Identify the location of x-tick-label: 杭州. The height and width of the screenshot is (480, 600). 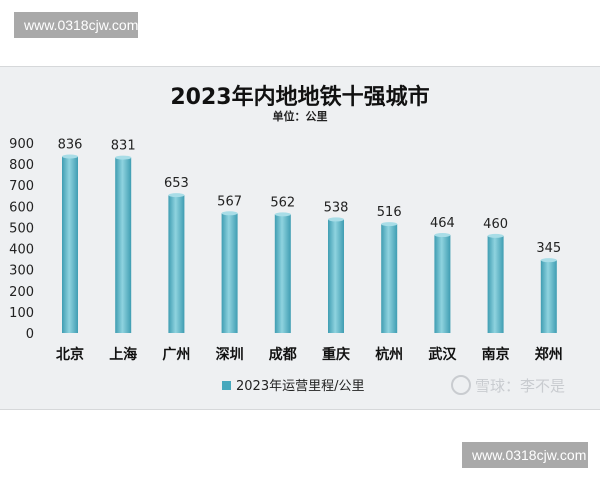
(389, 354).